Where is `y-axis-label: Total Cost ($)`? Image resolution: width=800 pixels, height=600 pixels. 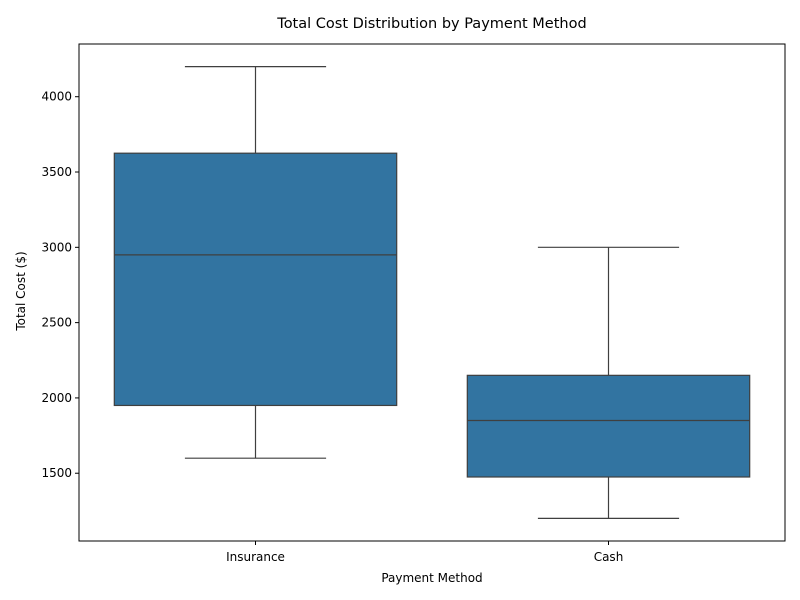 y-axis-label: Total Cost ($) is located at coordinates (21, 291).